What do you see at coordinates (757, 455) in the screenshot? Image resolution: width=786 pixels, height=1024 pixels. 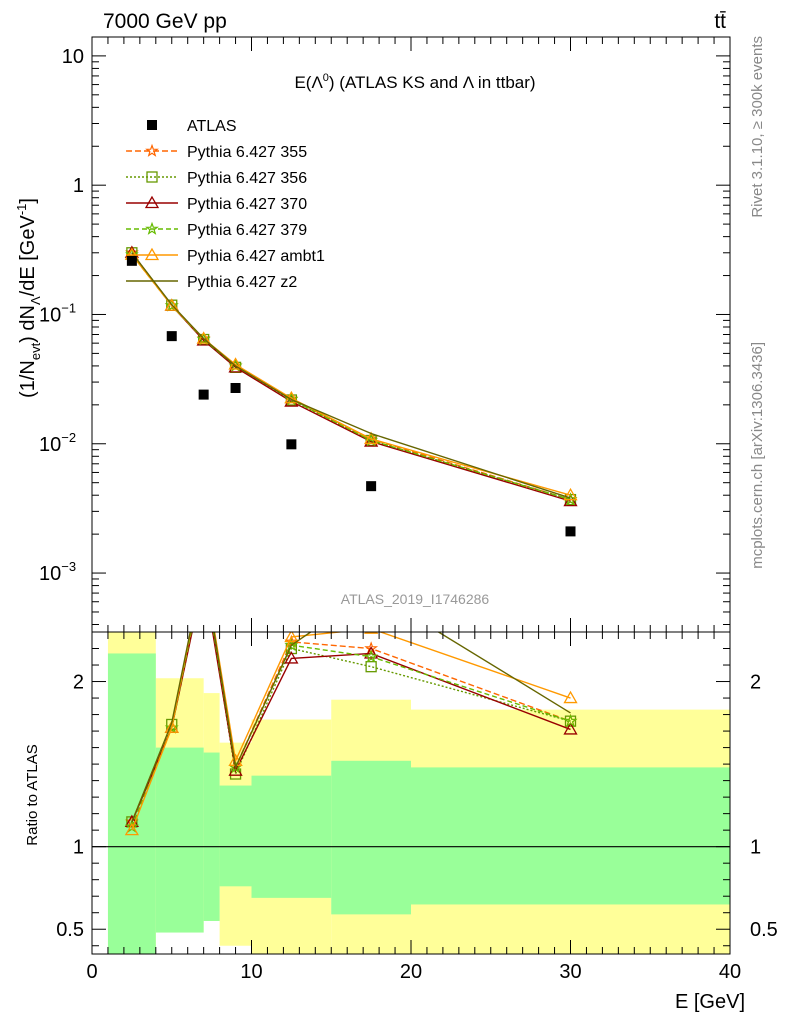 I see `mcplots-label: mcplots.cern.ch [arXiv:1306.3436]` at bounding box center [757, 455].